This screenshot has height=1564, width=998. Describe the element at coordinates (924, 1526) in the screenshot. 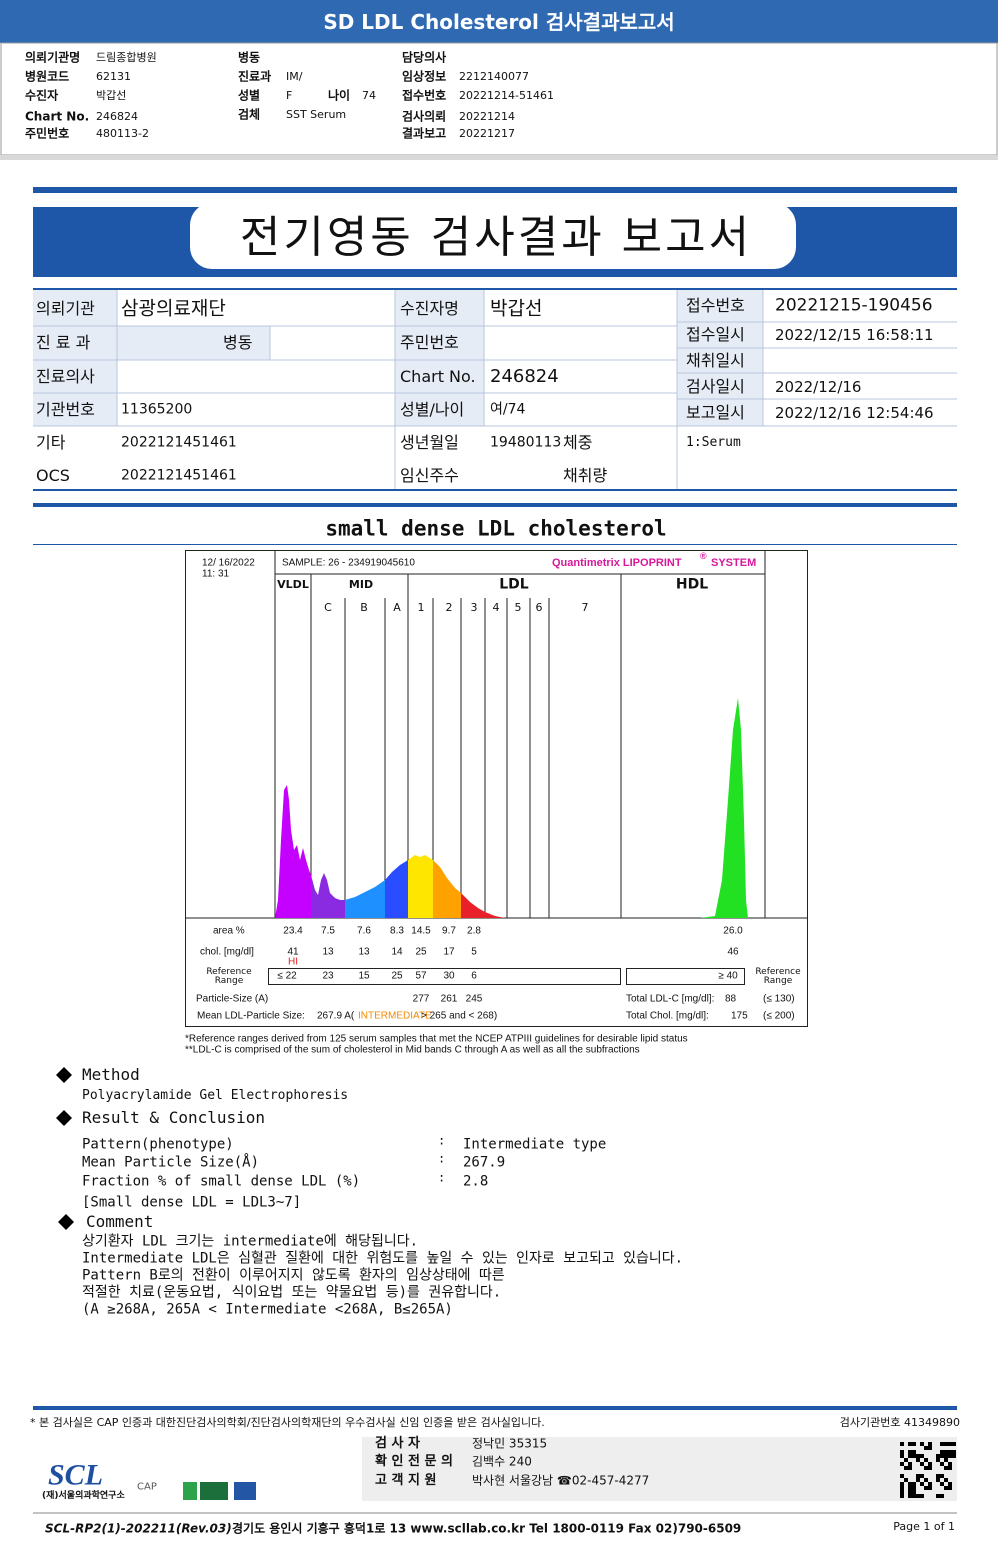

I see `page-number: Page 1 of 1` at that location.